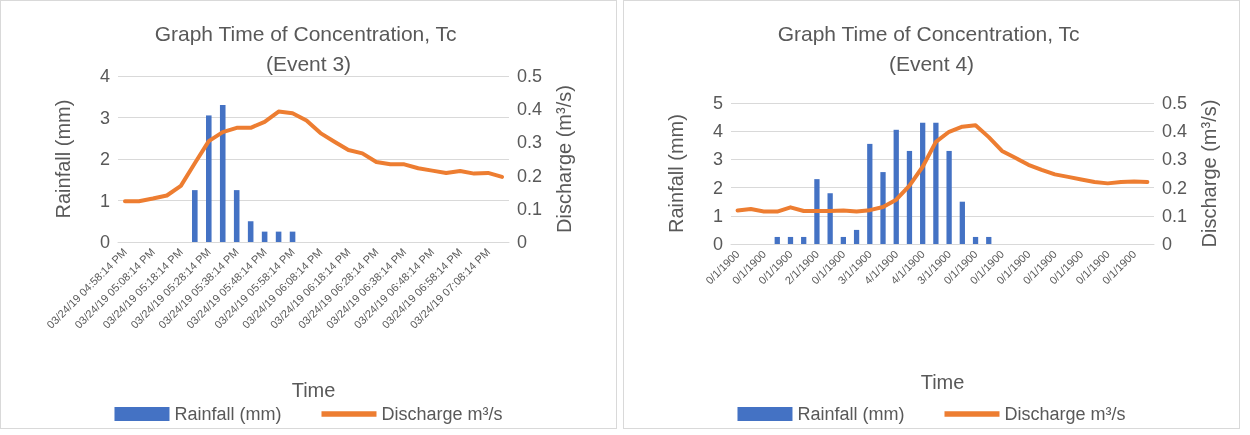  I want to click on chart-title: Graph Time of Concentration, Tc (Event 3), so click(308, 48).